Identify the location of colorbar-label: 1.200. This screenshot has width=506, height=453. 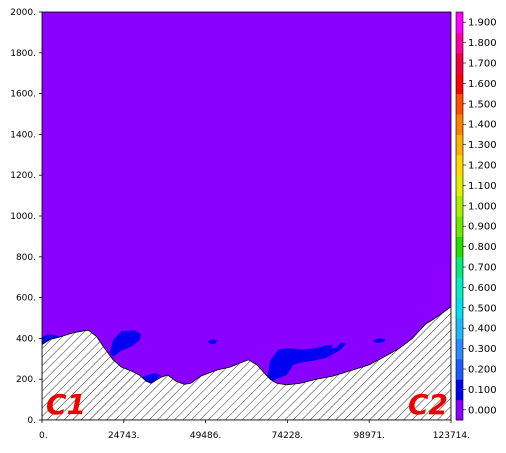
(482, 166).